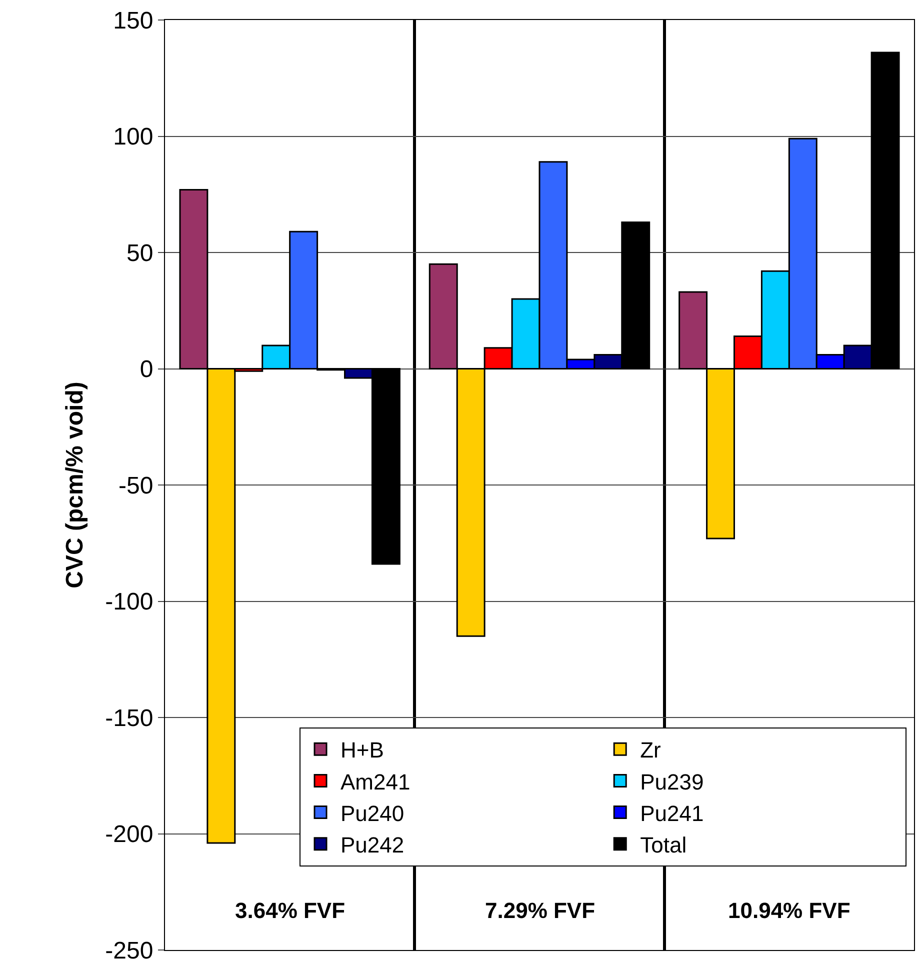 The width and height of the screenshot is (920, 980). What do you see at coordinates (290, 910) in the screenshot?
I see `x-tick-label: 3.64% FVF` at bounding box center [290, 910].